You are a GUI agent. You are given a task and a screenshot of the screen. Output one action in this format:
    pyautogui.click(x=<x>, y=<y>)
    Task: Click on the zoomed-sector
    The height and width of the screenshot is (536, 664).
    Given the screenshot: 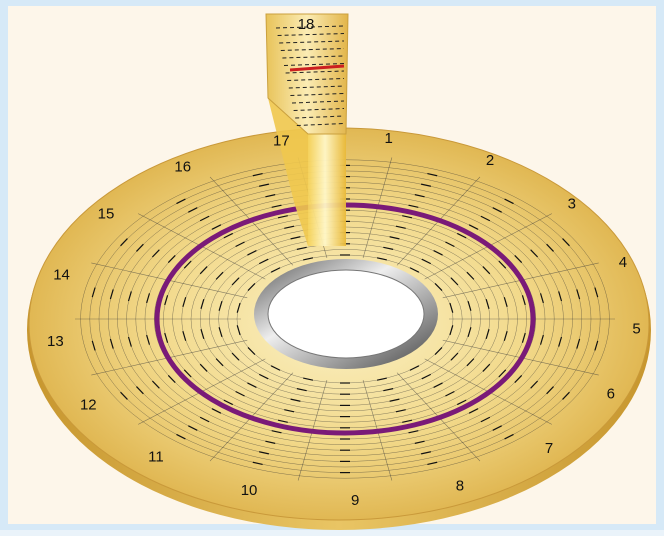 What is the action you would take?
    pyautogui.click(x=307, y=129)
    